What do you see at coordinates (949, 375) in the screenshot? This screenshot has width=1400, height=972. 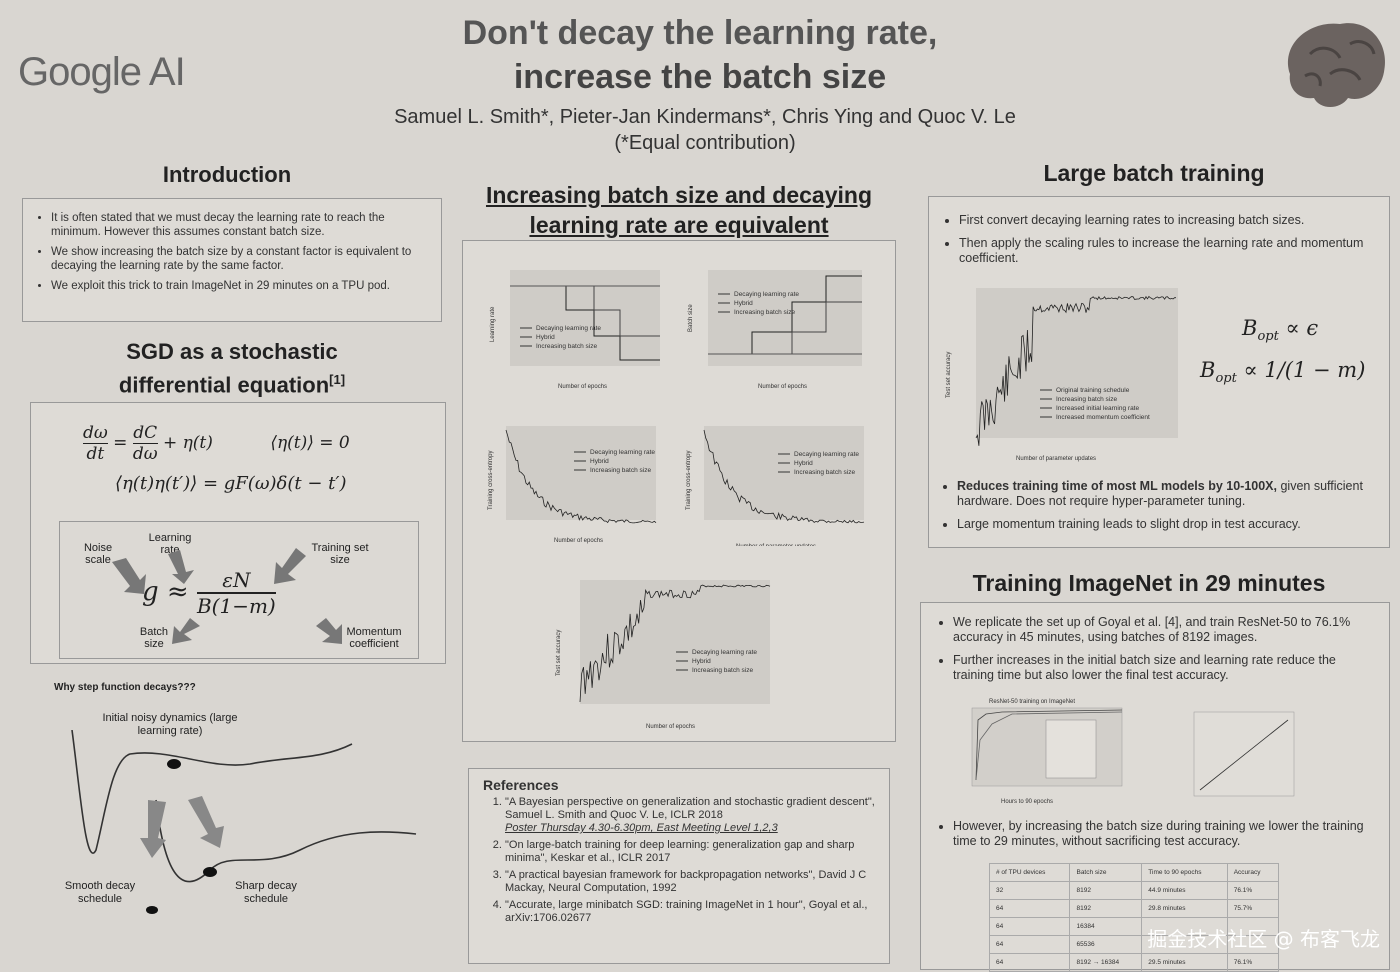 I see `y-axis-label: Test set accuracy` at bounding box center [949, 375].